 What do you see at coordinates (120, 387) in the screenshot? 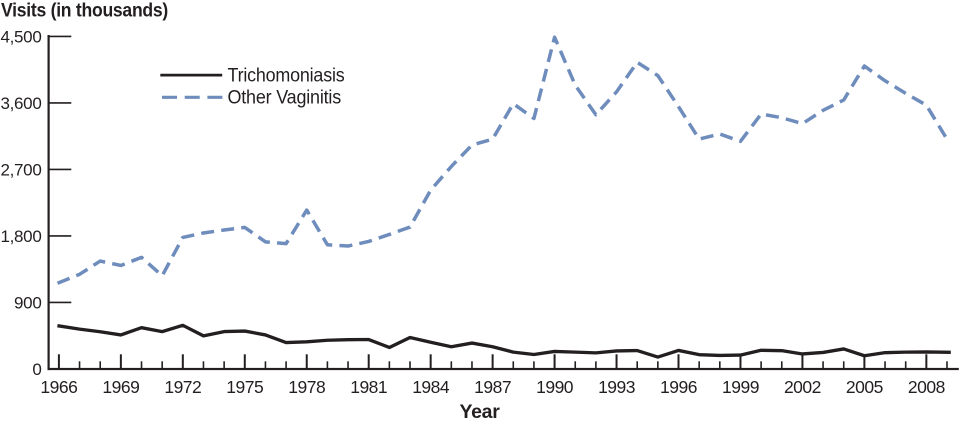
I see `svg-text: 1969` at bounding box center [120, 387].